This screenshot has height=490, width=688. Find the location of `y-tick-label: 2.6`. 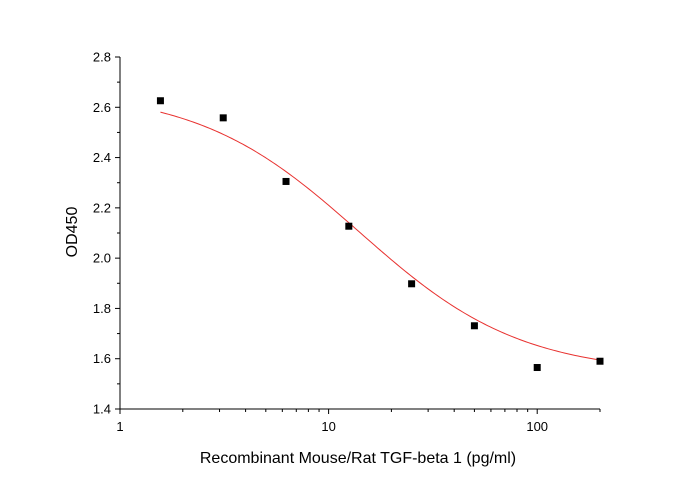

y-tick-label: 2.6 is located at coordinates (102, 107).